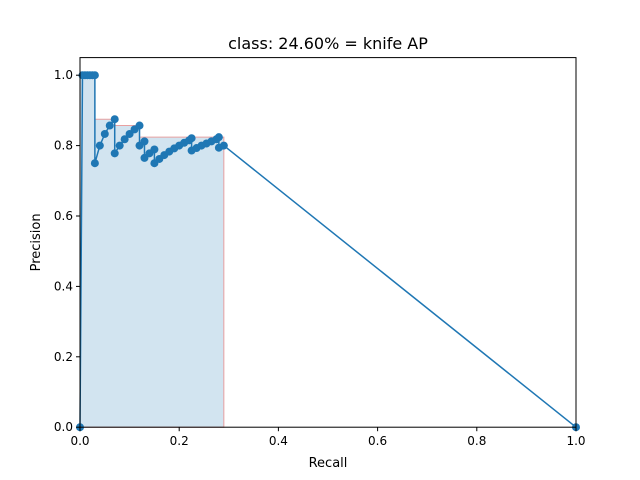 Image resolution: width=640 pixels, height=480 pixels. I want to click on x-tick-label: 0.8, so click(476, 441).